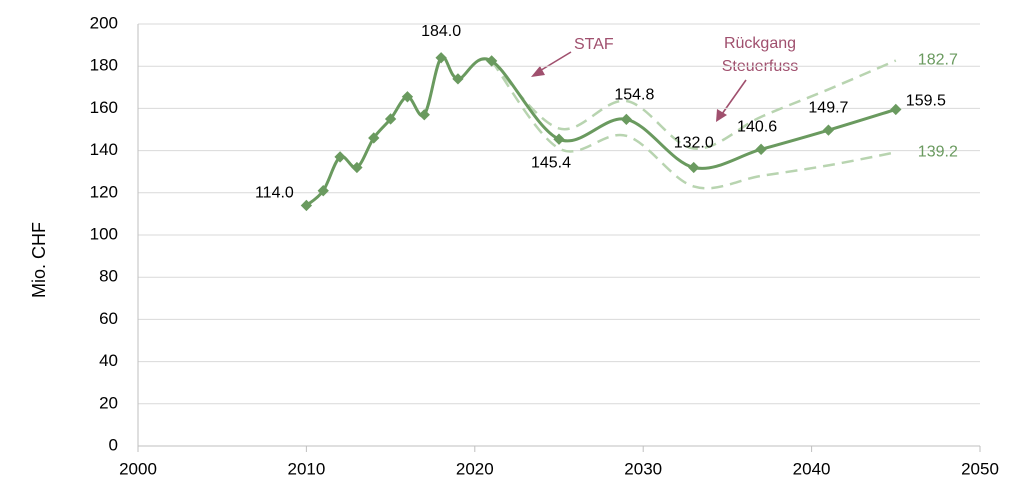 The height and width of the screenshot is (485, 1013). Describe the element at coordinates (104, 107) in the screenshot. I see `y-tick-label: 160` at that location.